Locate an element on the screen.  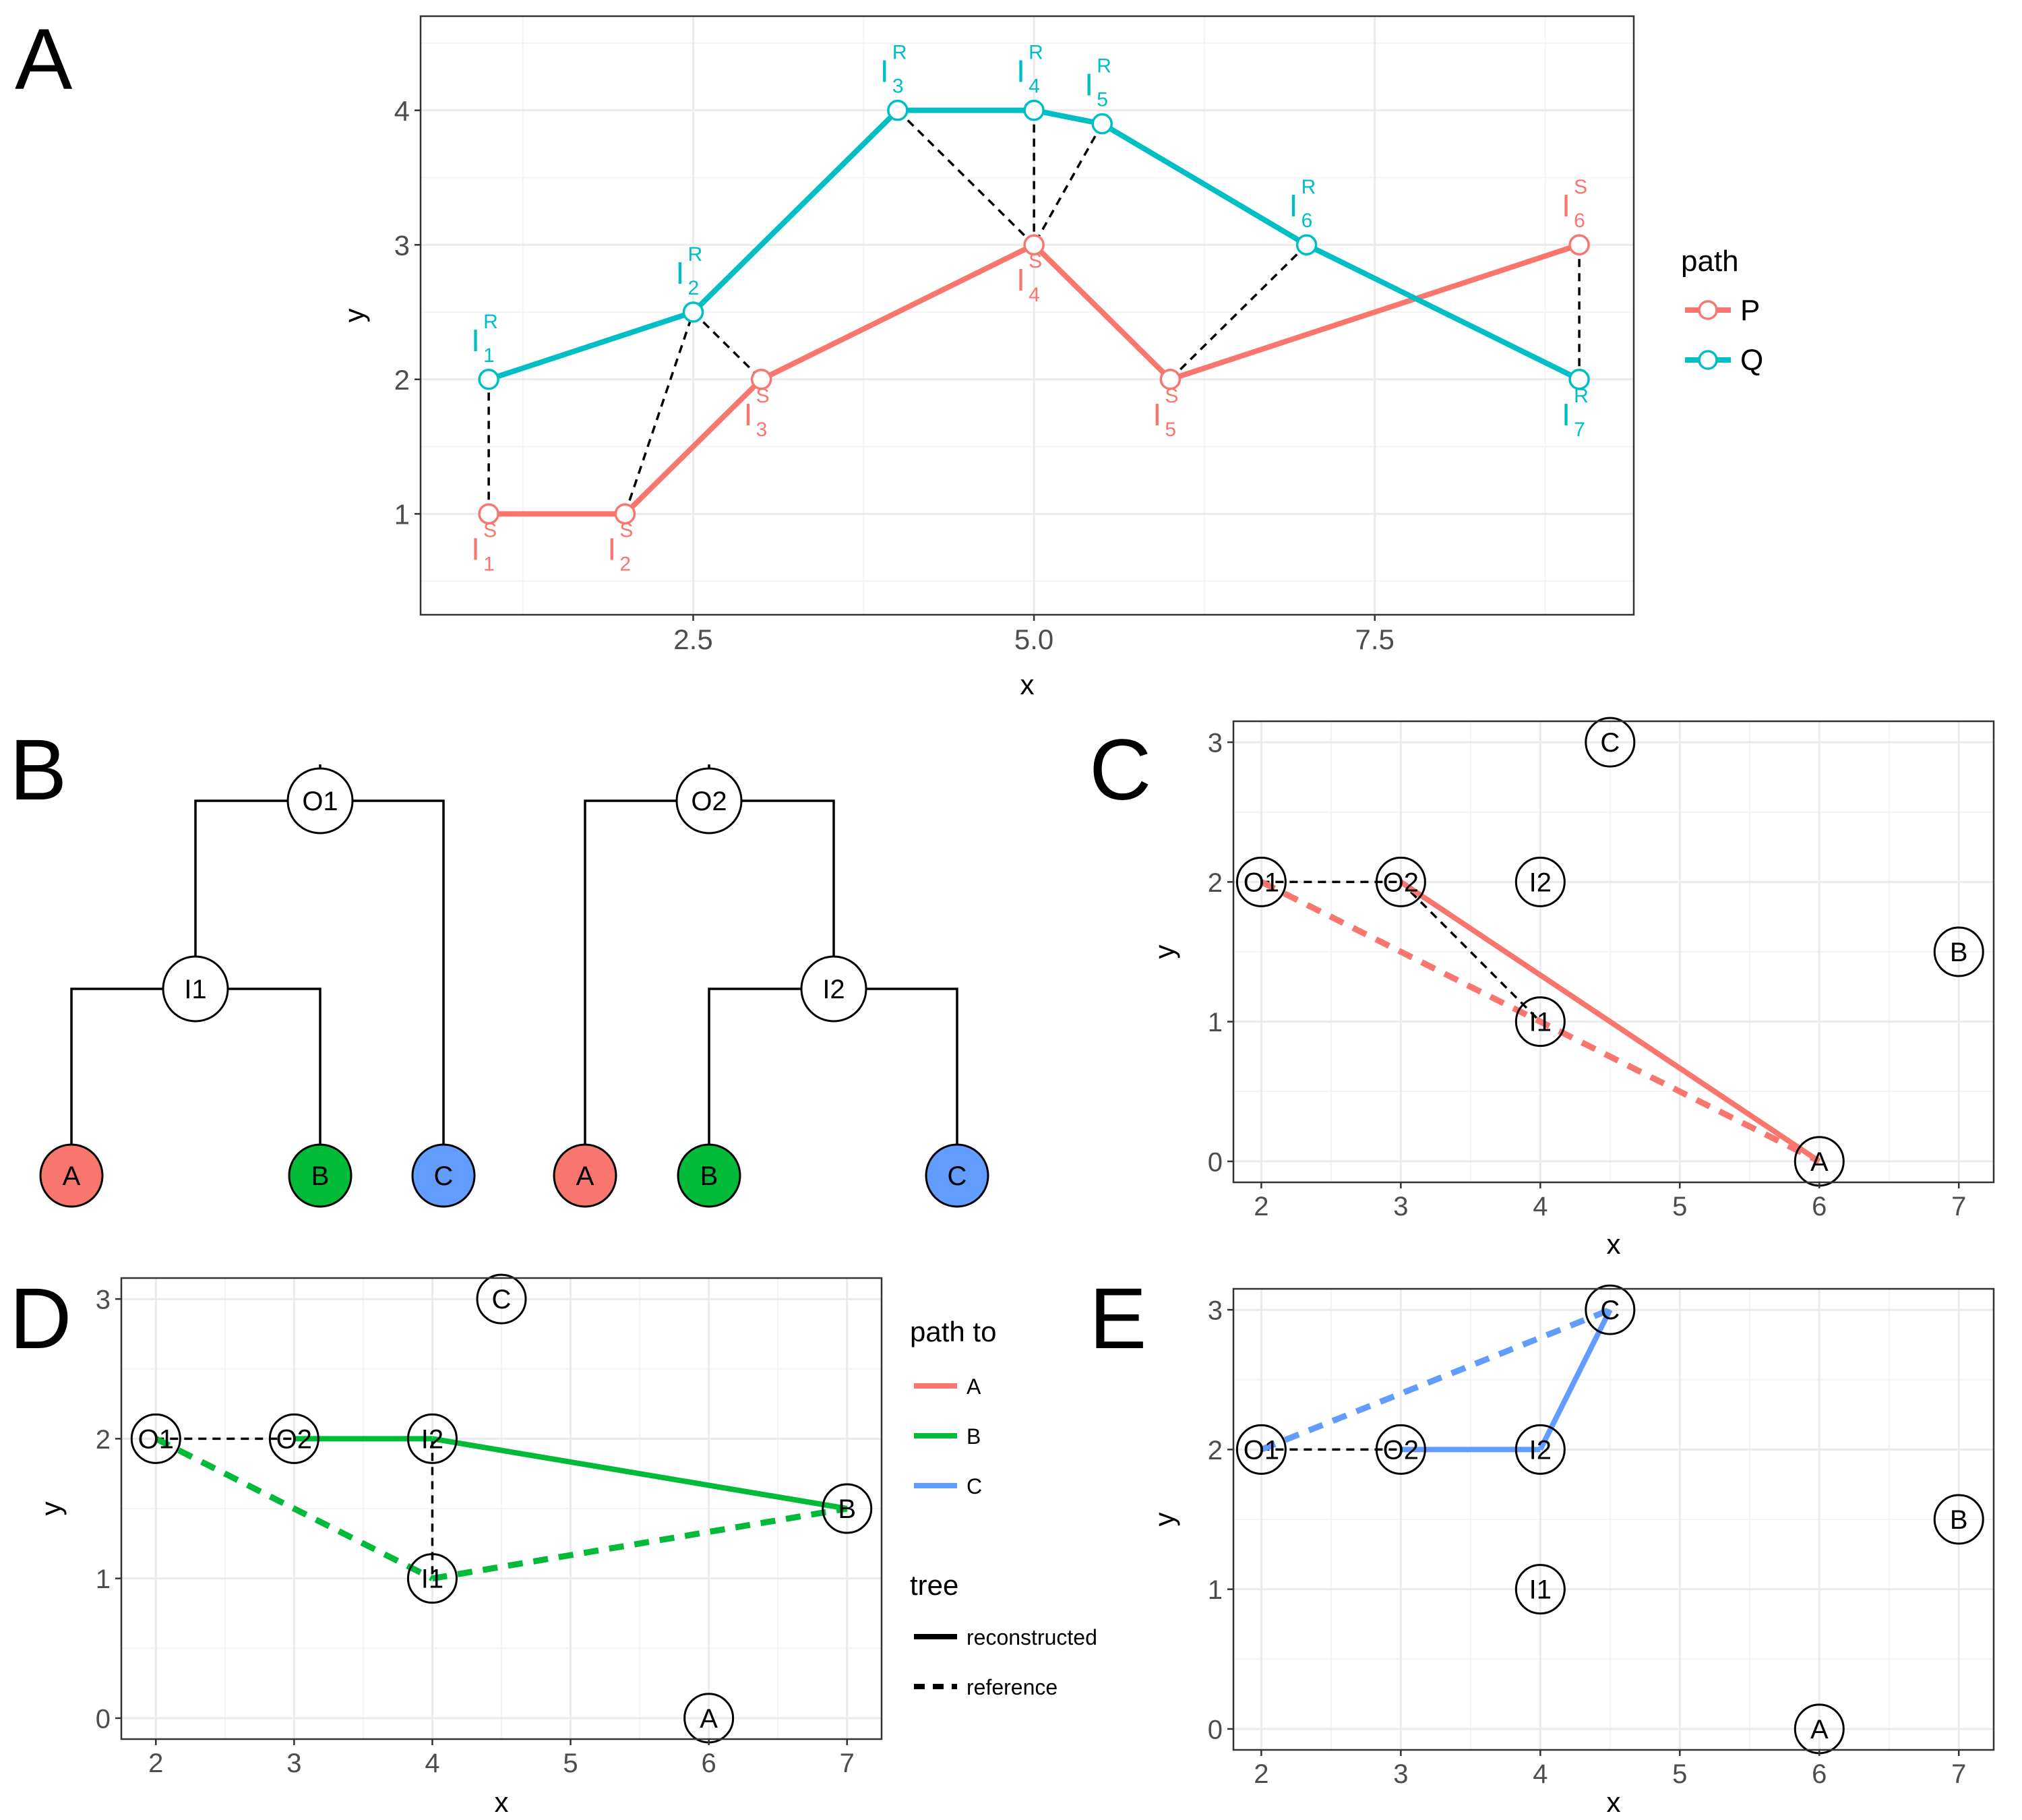
node-label: B is located at coordinates (1959, 1520).